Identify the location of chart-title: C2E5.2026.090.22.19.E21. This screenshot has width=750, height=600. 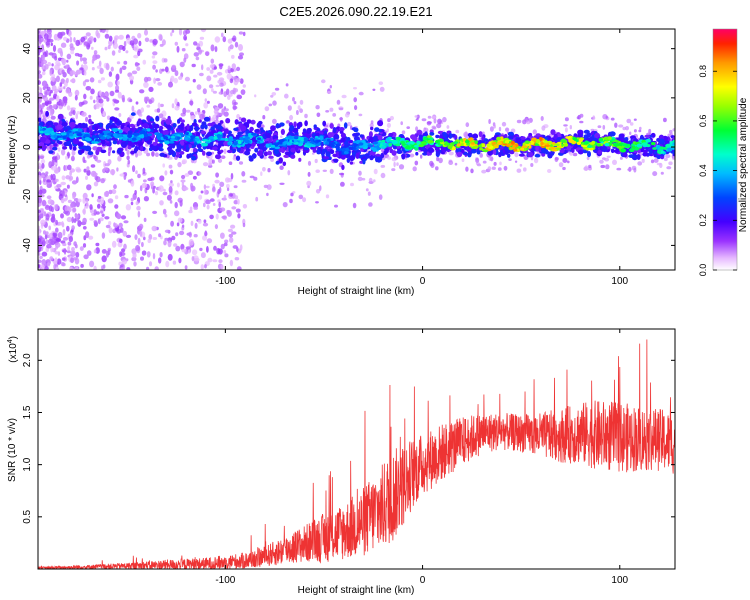
(355, 11).